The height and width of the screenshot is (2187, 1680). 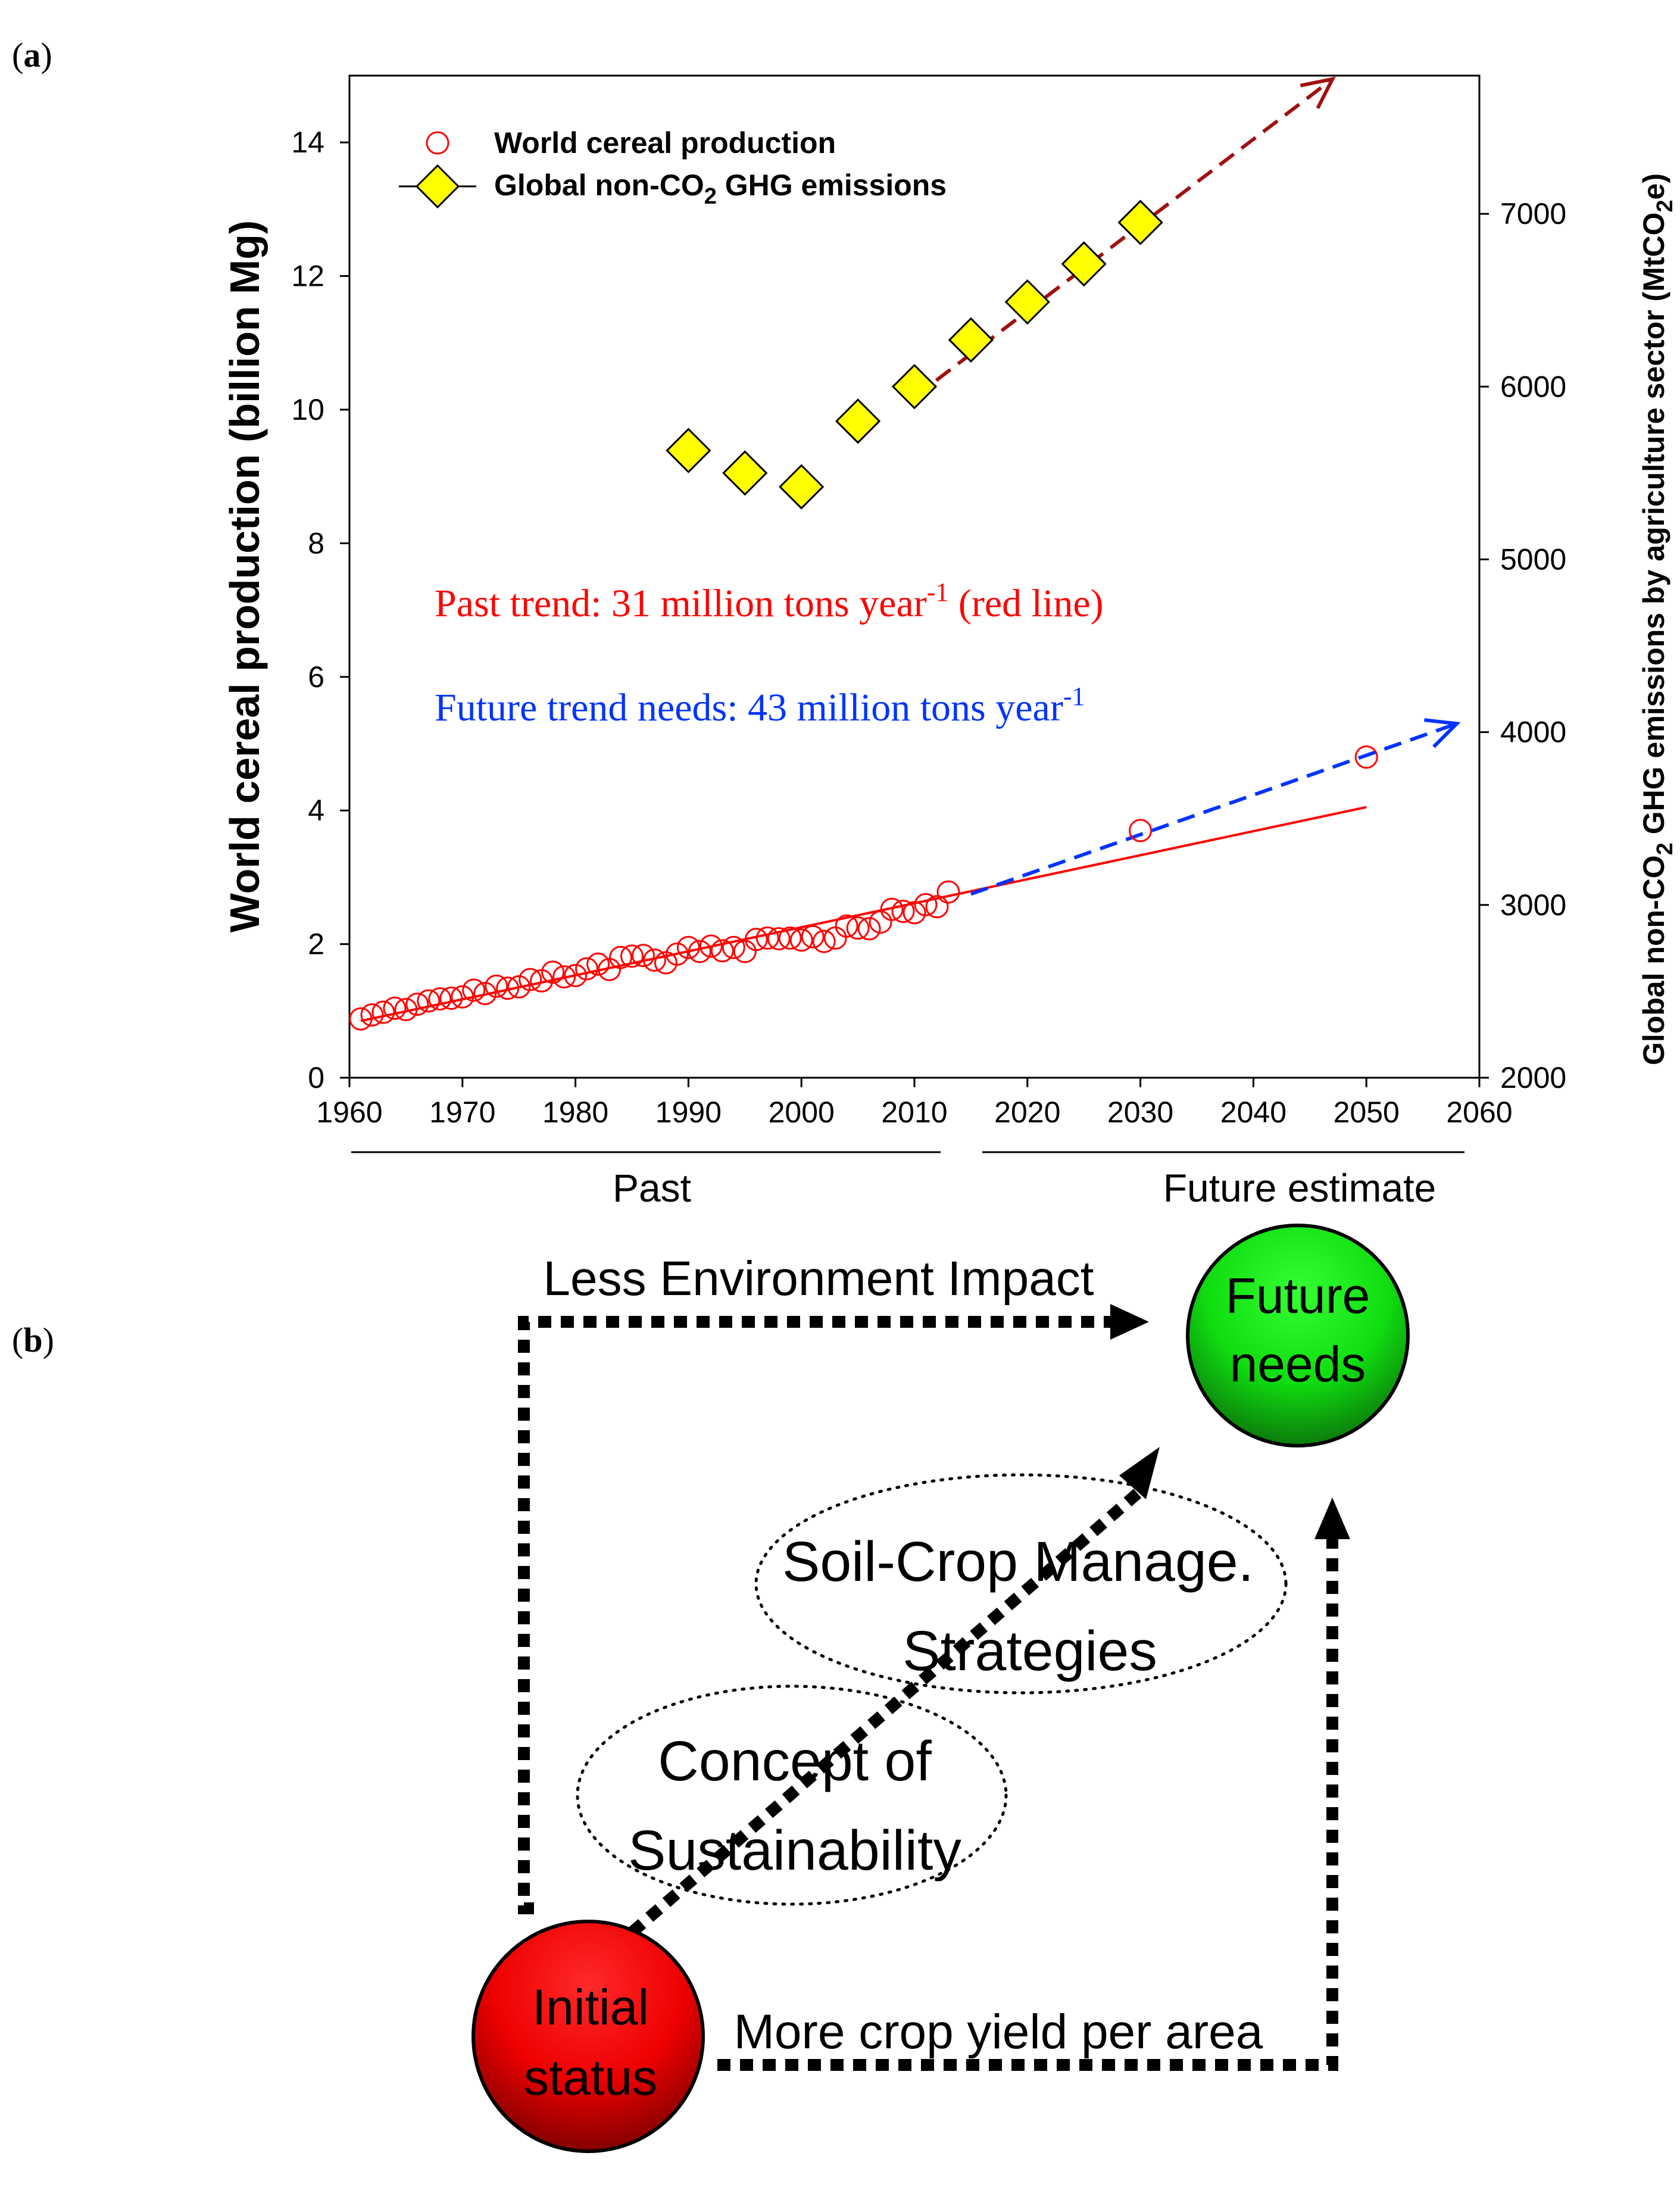 I want to click on y-axis-right: 2000 3000 4000 5000 6000 7000, so click(x=1522, y=645).